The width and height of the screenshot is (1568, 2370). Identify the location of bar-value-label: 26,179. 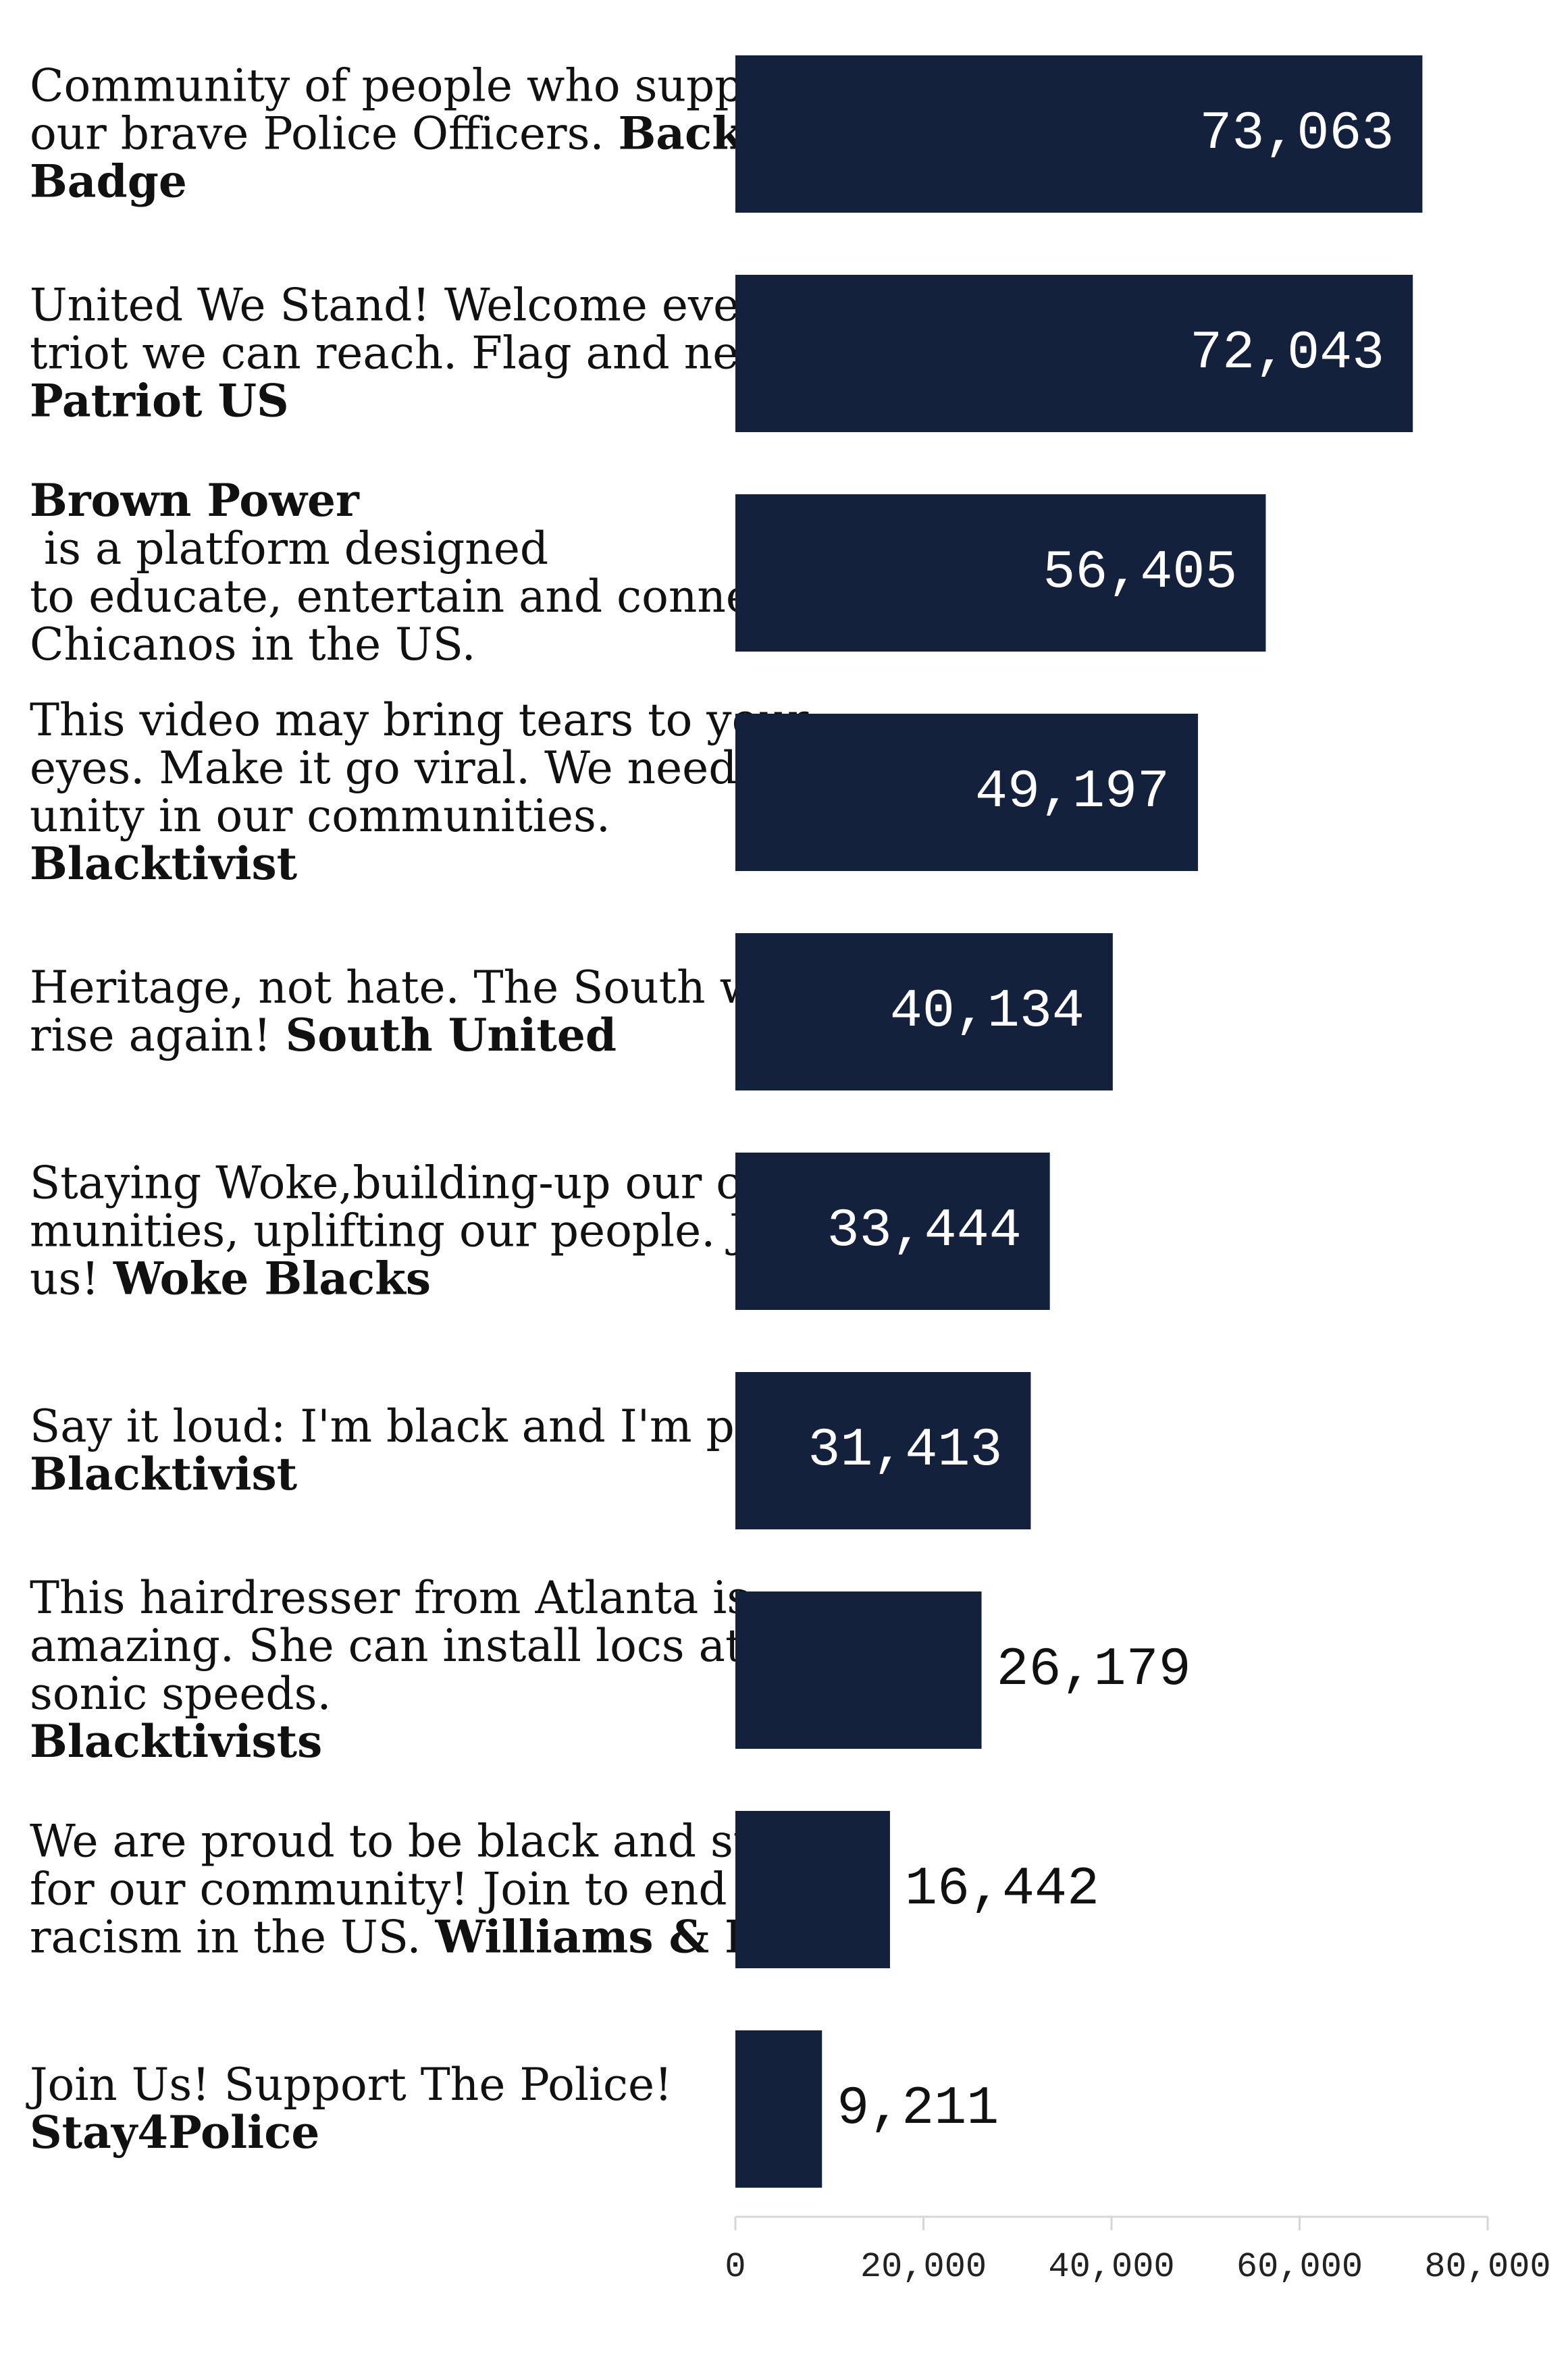
(1094, 1670).